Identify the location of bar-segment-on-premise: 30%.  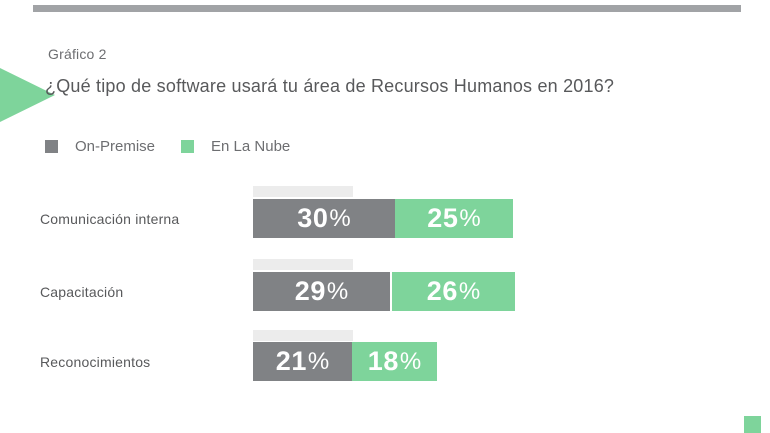
(324, 218).